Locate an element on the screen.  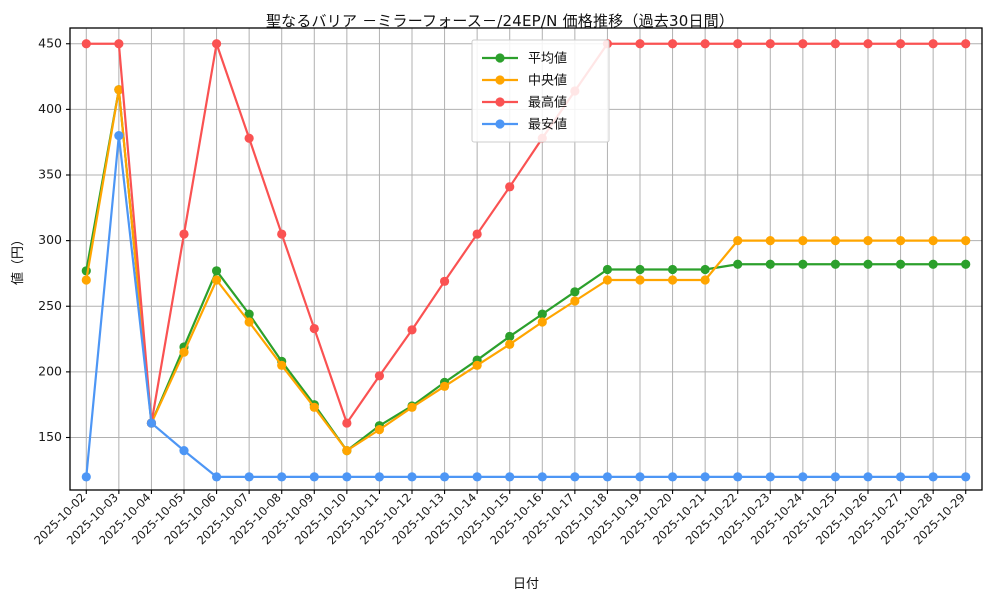
x-axis-title: 日付 is located at coordinates (526, 584).